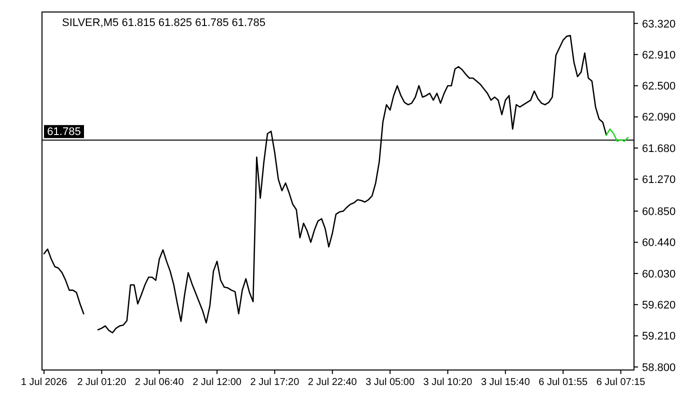  I want to click on x-tick-label: 3 Jul 10:20, so click(448, 382).